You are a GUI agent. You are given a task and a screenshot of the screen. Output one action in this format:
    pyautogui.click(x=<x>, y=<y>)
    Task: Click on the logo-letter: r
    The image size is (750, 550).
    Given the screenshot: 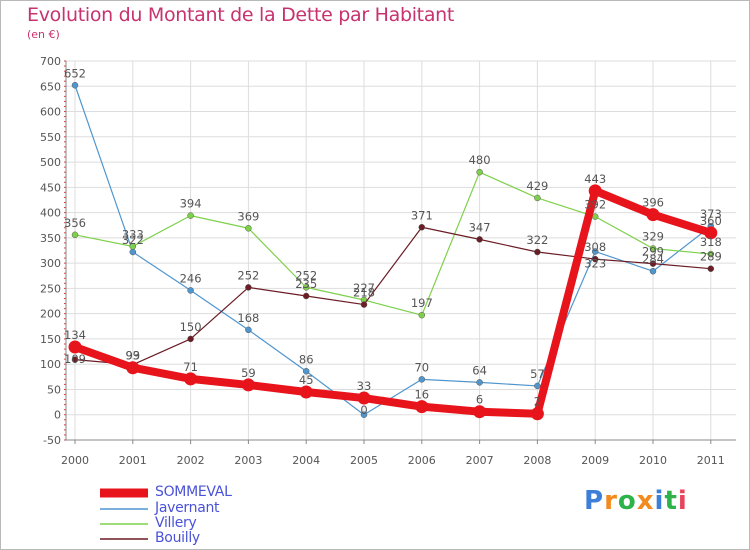 What is the action you would take?
    pyautogui.click(x=611, y=501)
    